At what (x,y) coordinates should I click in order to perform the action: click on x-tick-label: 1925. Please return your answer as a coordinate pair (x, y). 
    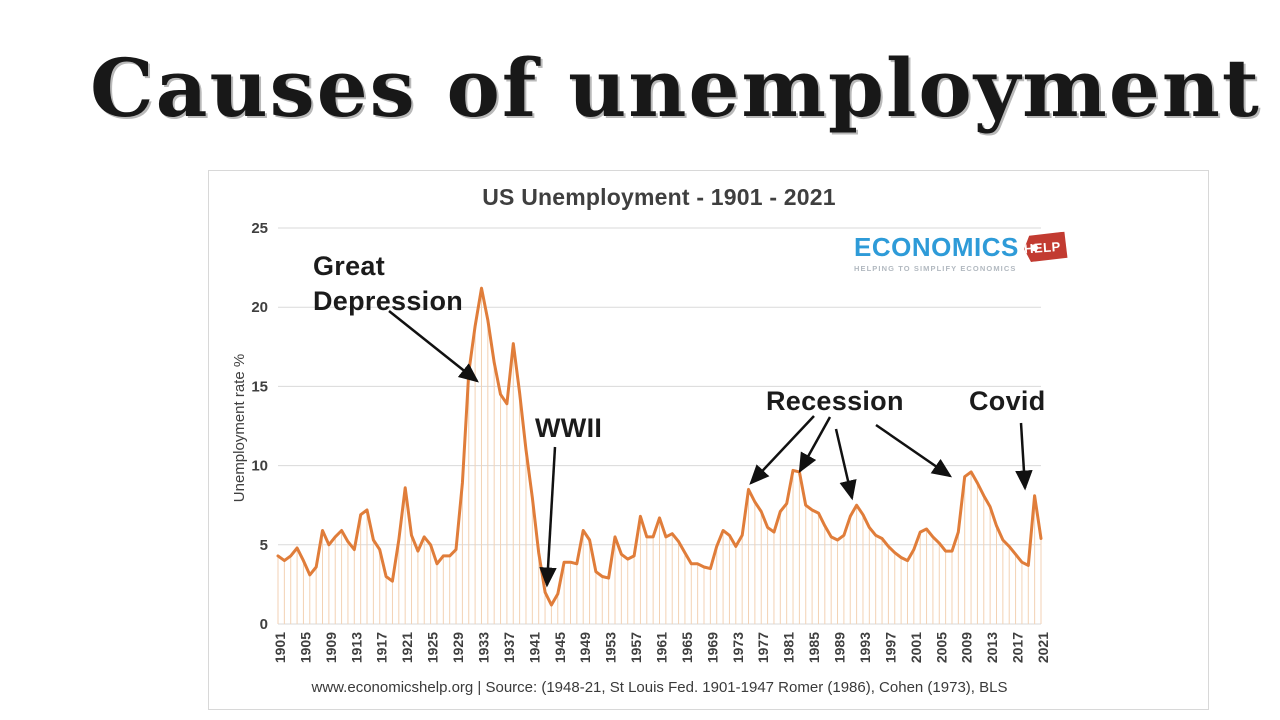
    Looking at the image, I should click on (433, 647).